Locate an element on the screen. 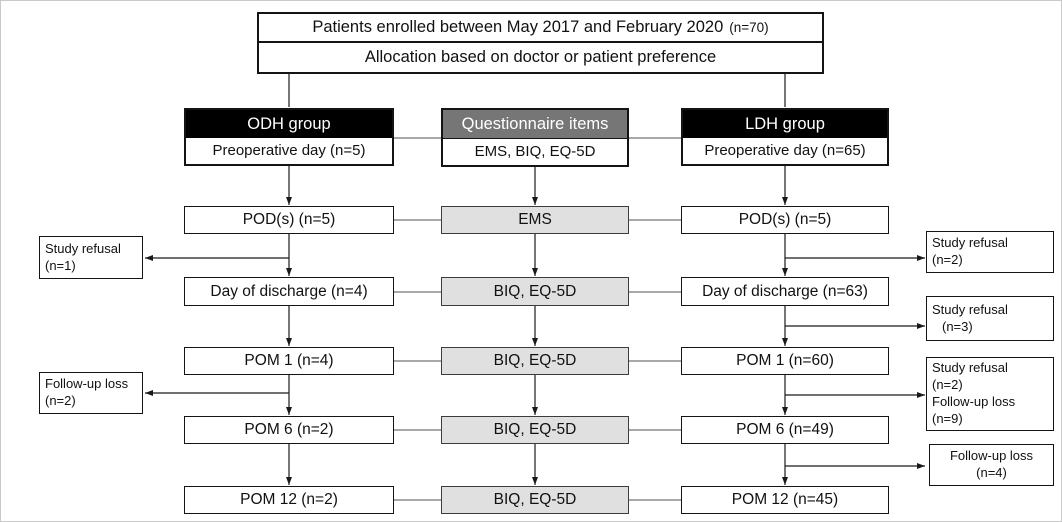 The image size is (1062, 522). questionnaire-biq-box-2: BIQ, EQ-5D is located at coordinates (535, 361).